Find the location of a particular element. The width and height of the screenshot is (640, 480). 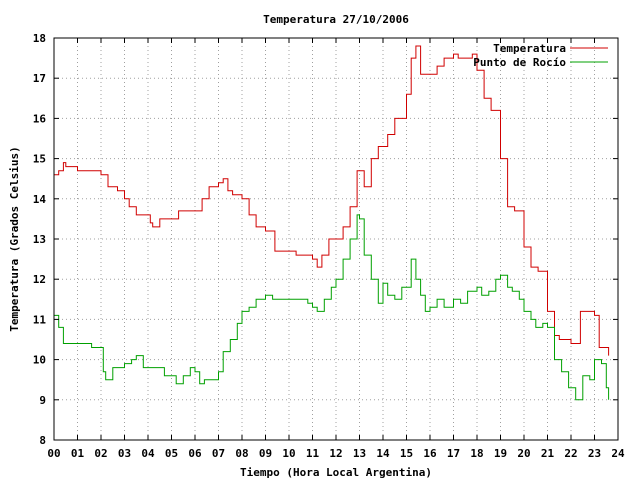

x-tick-label: 13 is located at coordinates (359, 453).